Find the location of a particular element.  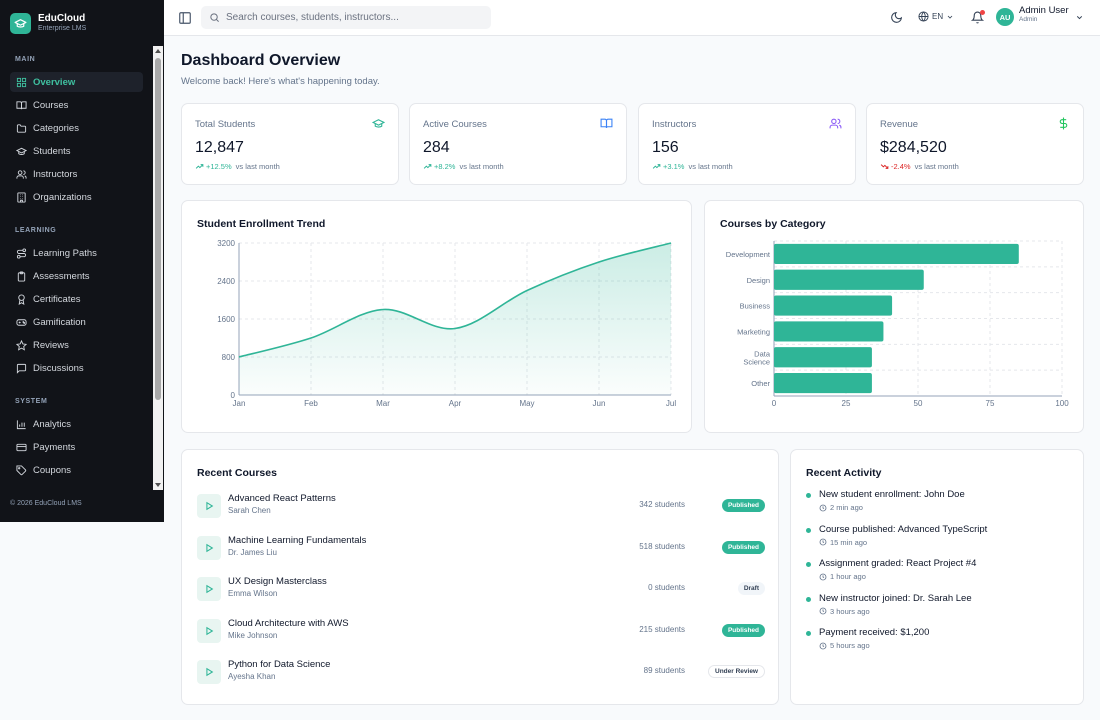

y-tick-label: Business is located at coordinates (755, 306).